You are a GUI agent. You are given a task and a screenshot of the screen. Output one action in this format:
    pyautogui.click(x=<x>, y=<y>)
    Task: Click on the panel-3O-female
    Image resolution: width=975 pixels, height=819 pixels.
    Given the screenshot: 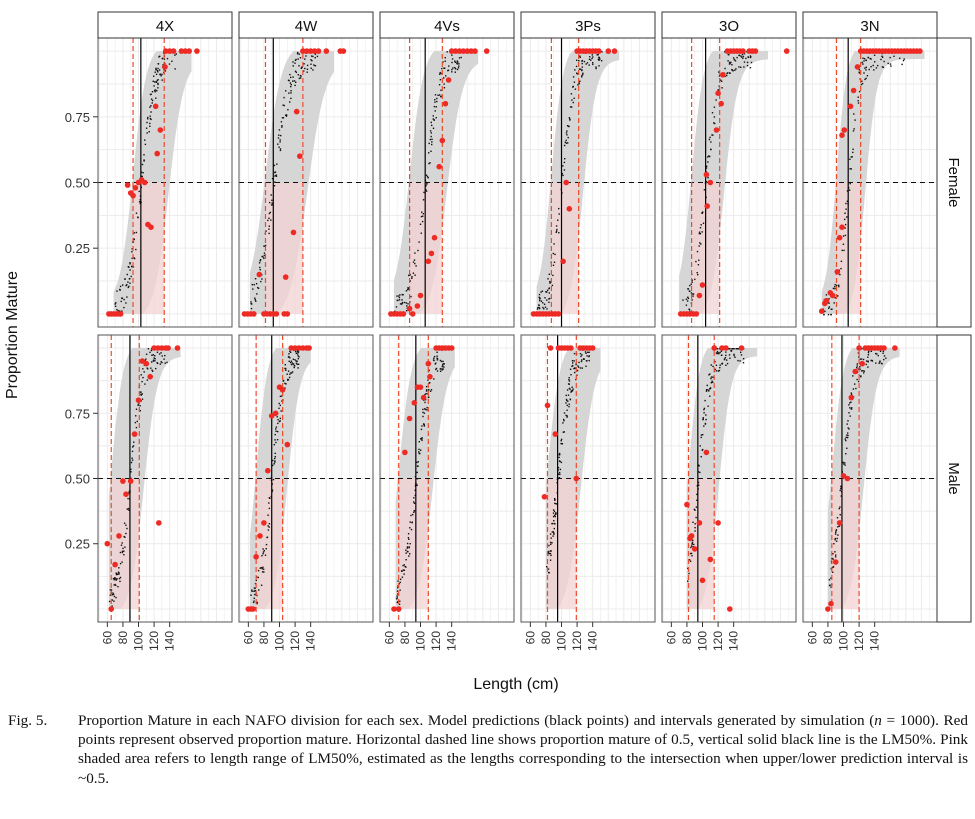 What is the action you would take?
    pyautogui.click(x=729, y=182)
    